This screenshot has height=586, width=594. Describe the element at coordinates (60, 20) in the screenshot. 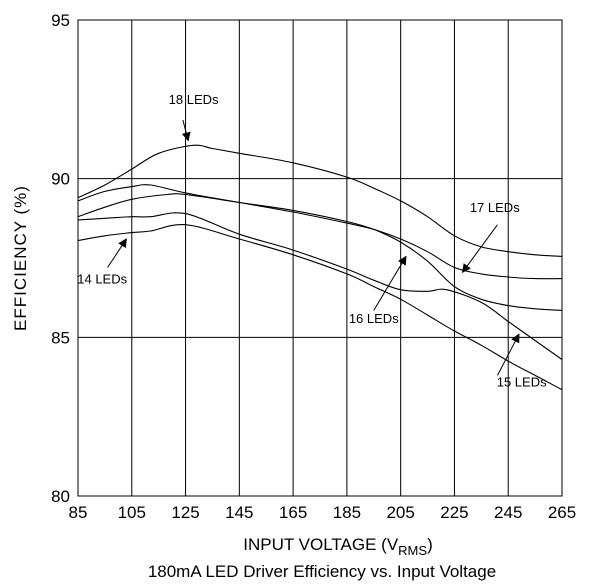

I see `y-tick-label-95: 95` at that location.